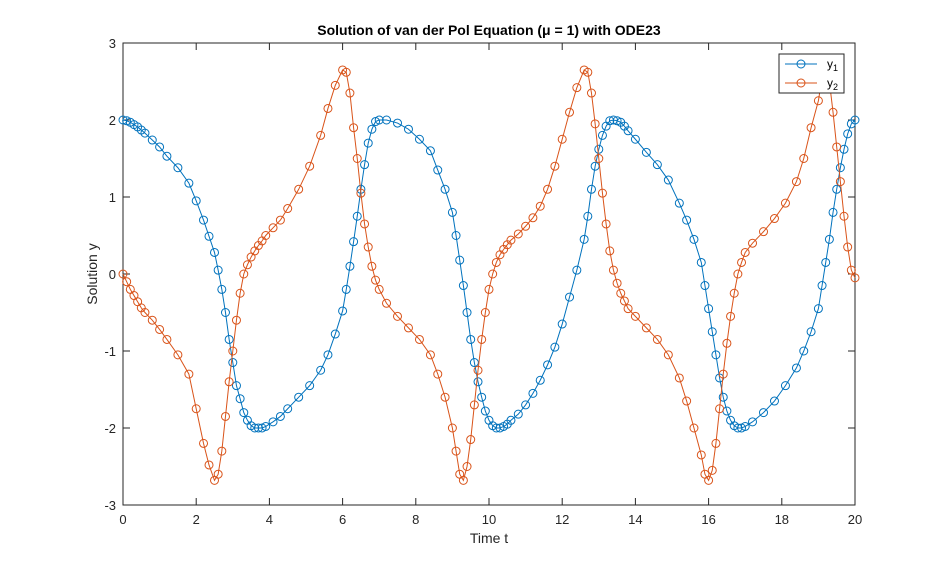  Describe the element at coordinates (811, 84) in the screenshot. I see `legend-item-y2: y2` at that location.